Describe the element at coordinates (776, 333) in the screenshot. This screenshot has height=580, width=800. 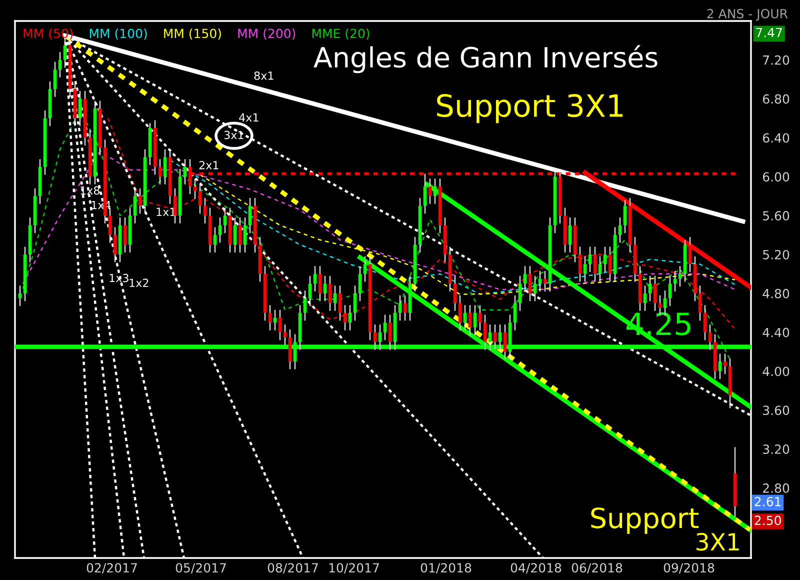
I see `y-tick-label: 4.40` at that location.